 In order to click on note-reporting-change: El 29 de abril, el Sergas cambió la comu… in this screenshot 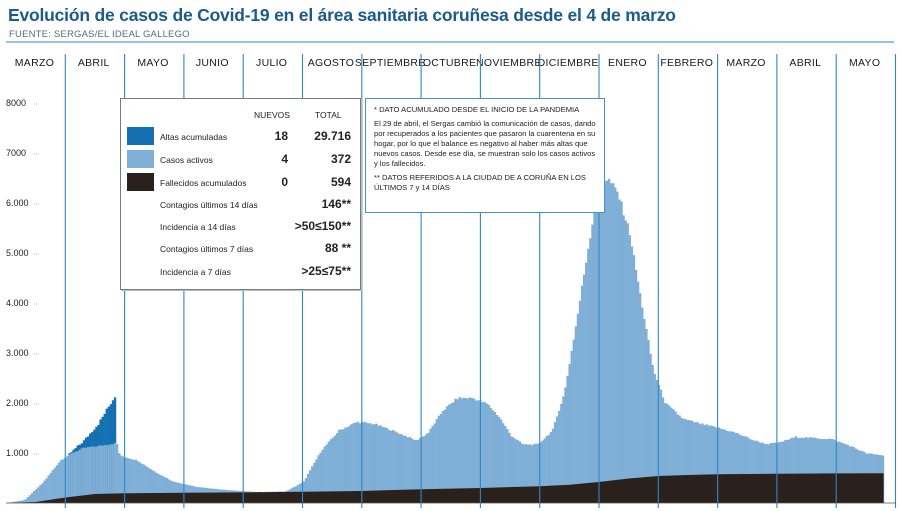, I will do `click(485, 144)`.